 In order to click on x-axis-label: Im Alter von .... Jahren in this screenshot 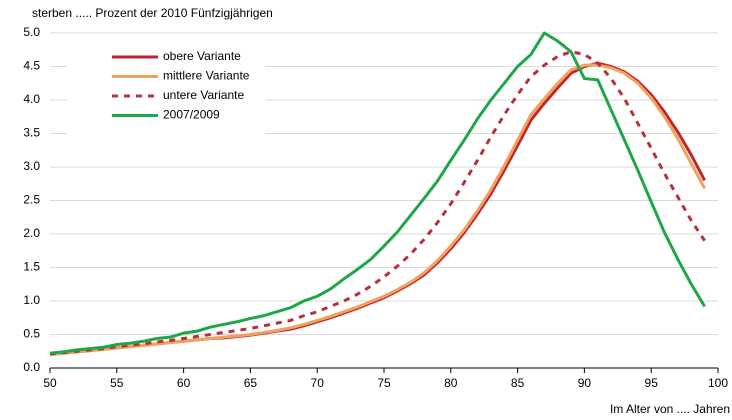, I will do `click(670, 409)`.